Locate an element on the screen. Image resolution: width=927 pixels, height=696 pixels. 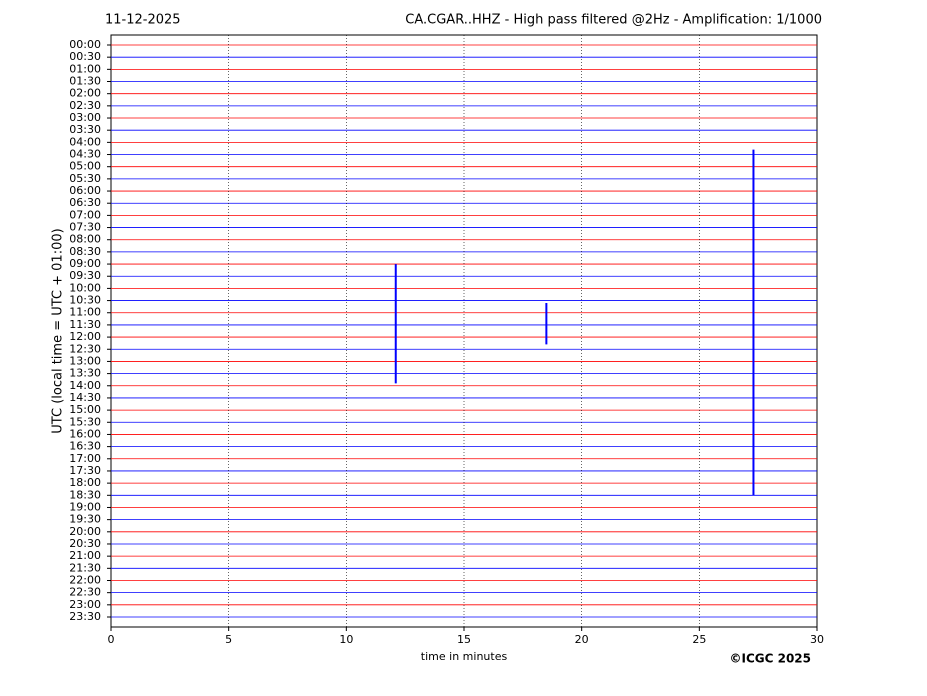
y-tick-label: 06:00 is located at coordinates (85, 190).